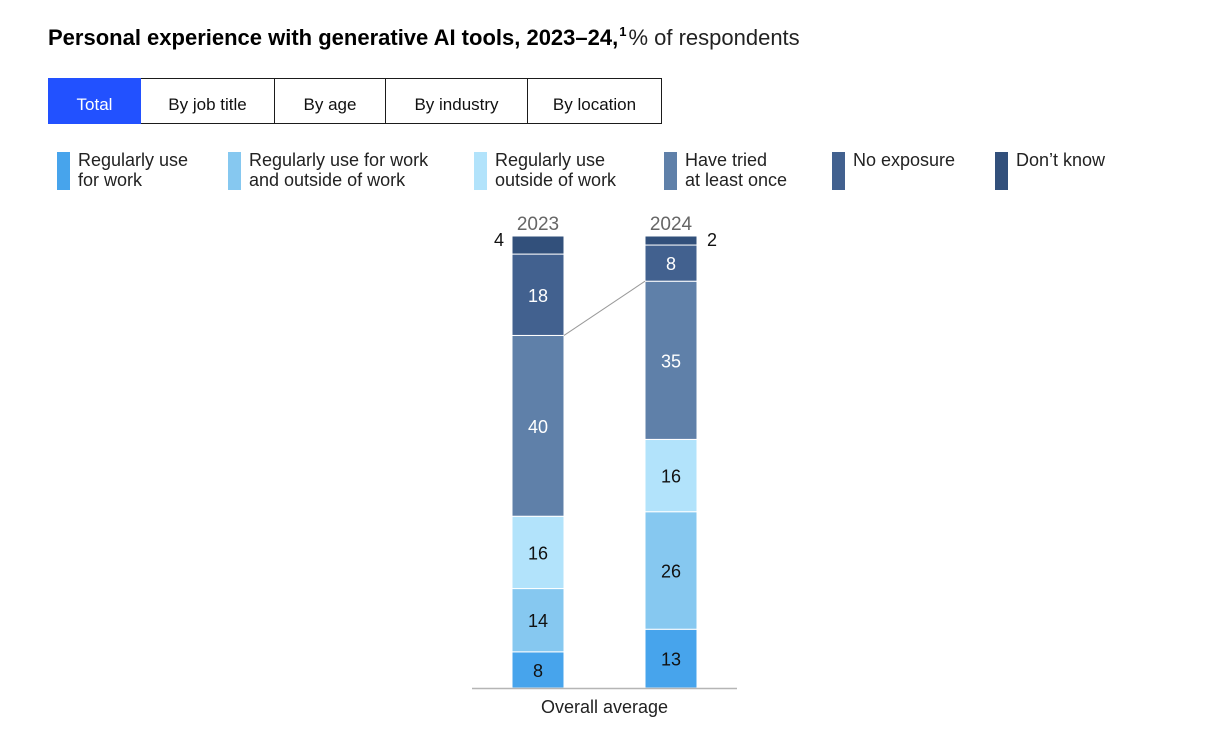 The width and height of the screenshot is (1206, 754). Describe the element at coordinates (904, 160) in the screenshot. I see `legend-label: No exposure` at that location.